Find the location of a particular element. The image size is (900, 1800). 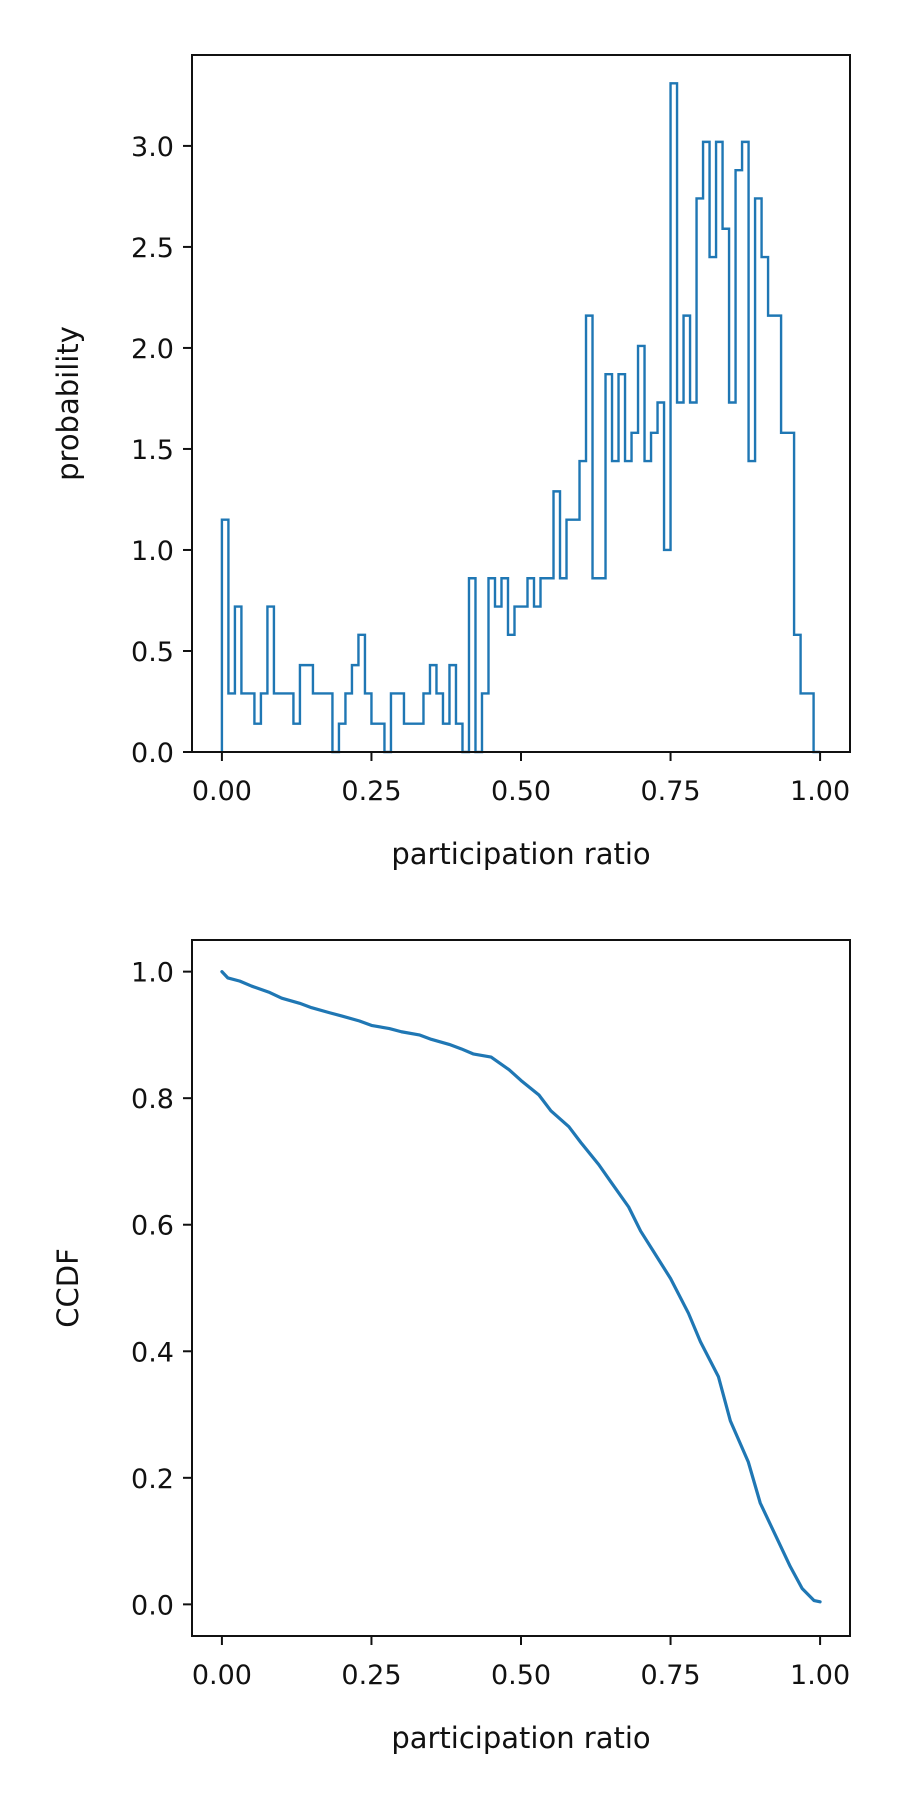

histogram-y-tick-label: 0.5 is located at coordinates (152, 652).